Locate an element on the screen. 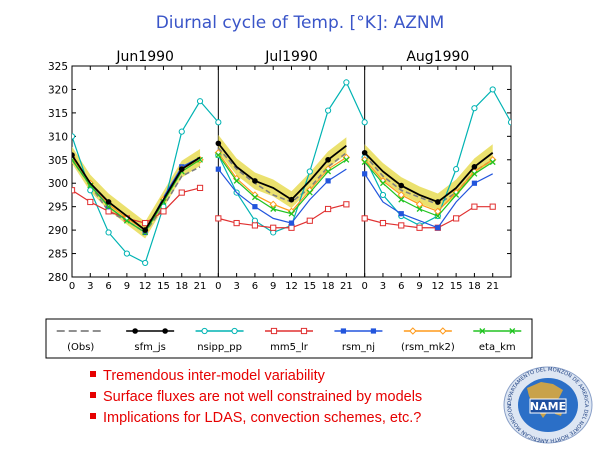 The height and width of the screenshot is (450, 600). y-tick-label: 290 is located at coordinates (58, 231).